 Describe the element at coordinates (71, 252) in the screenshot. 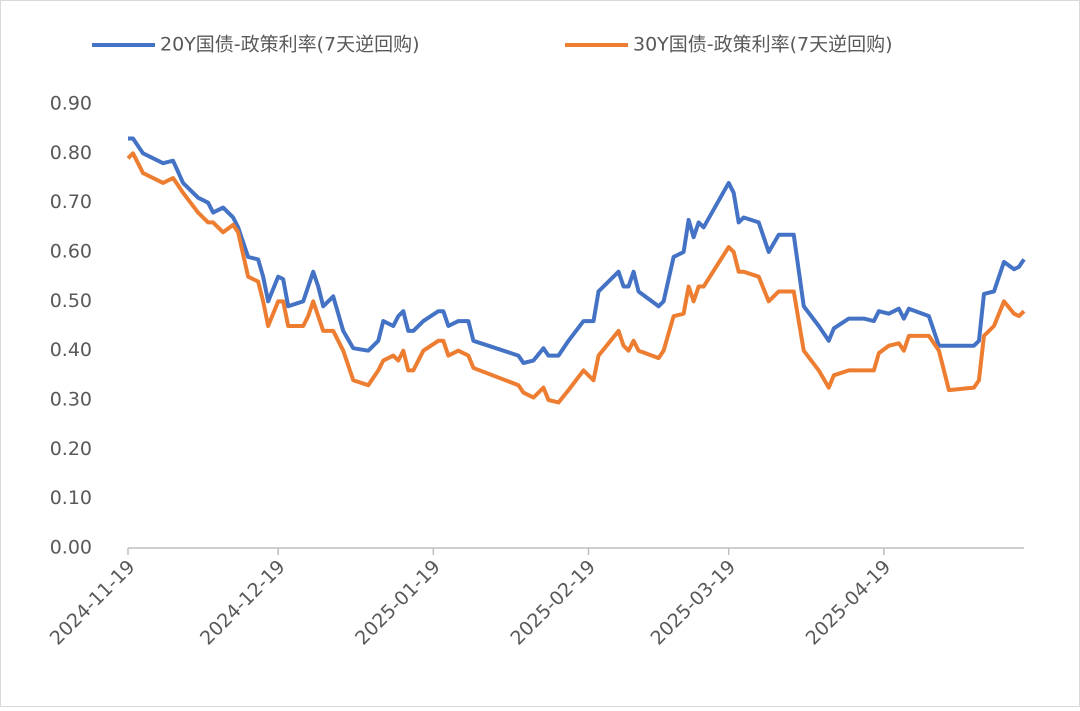

I see `y-tick-label: 0.60` at that location.